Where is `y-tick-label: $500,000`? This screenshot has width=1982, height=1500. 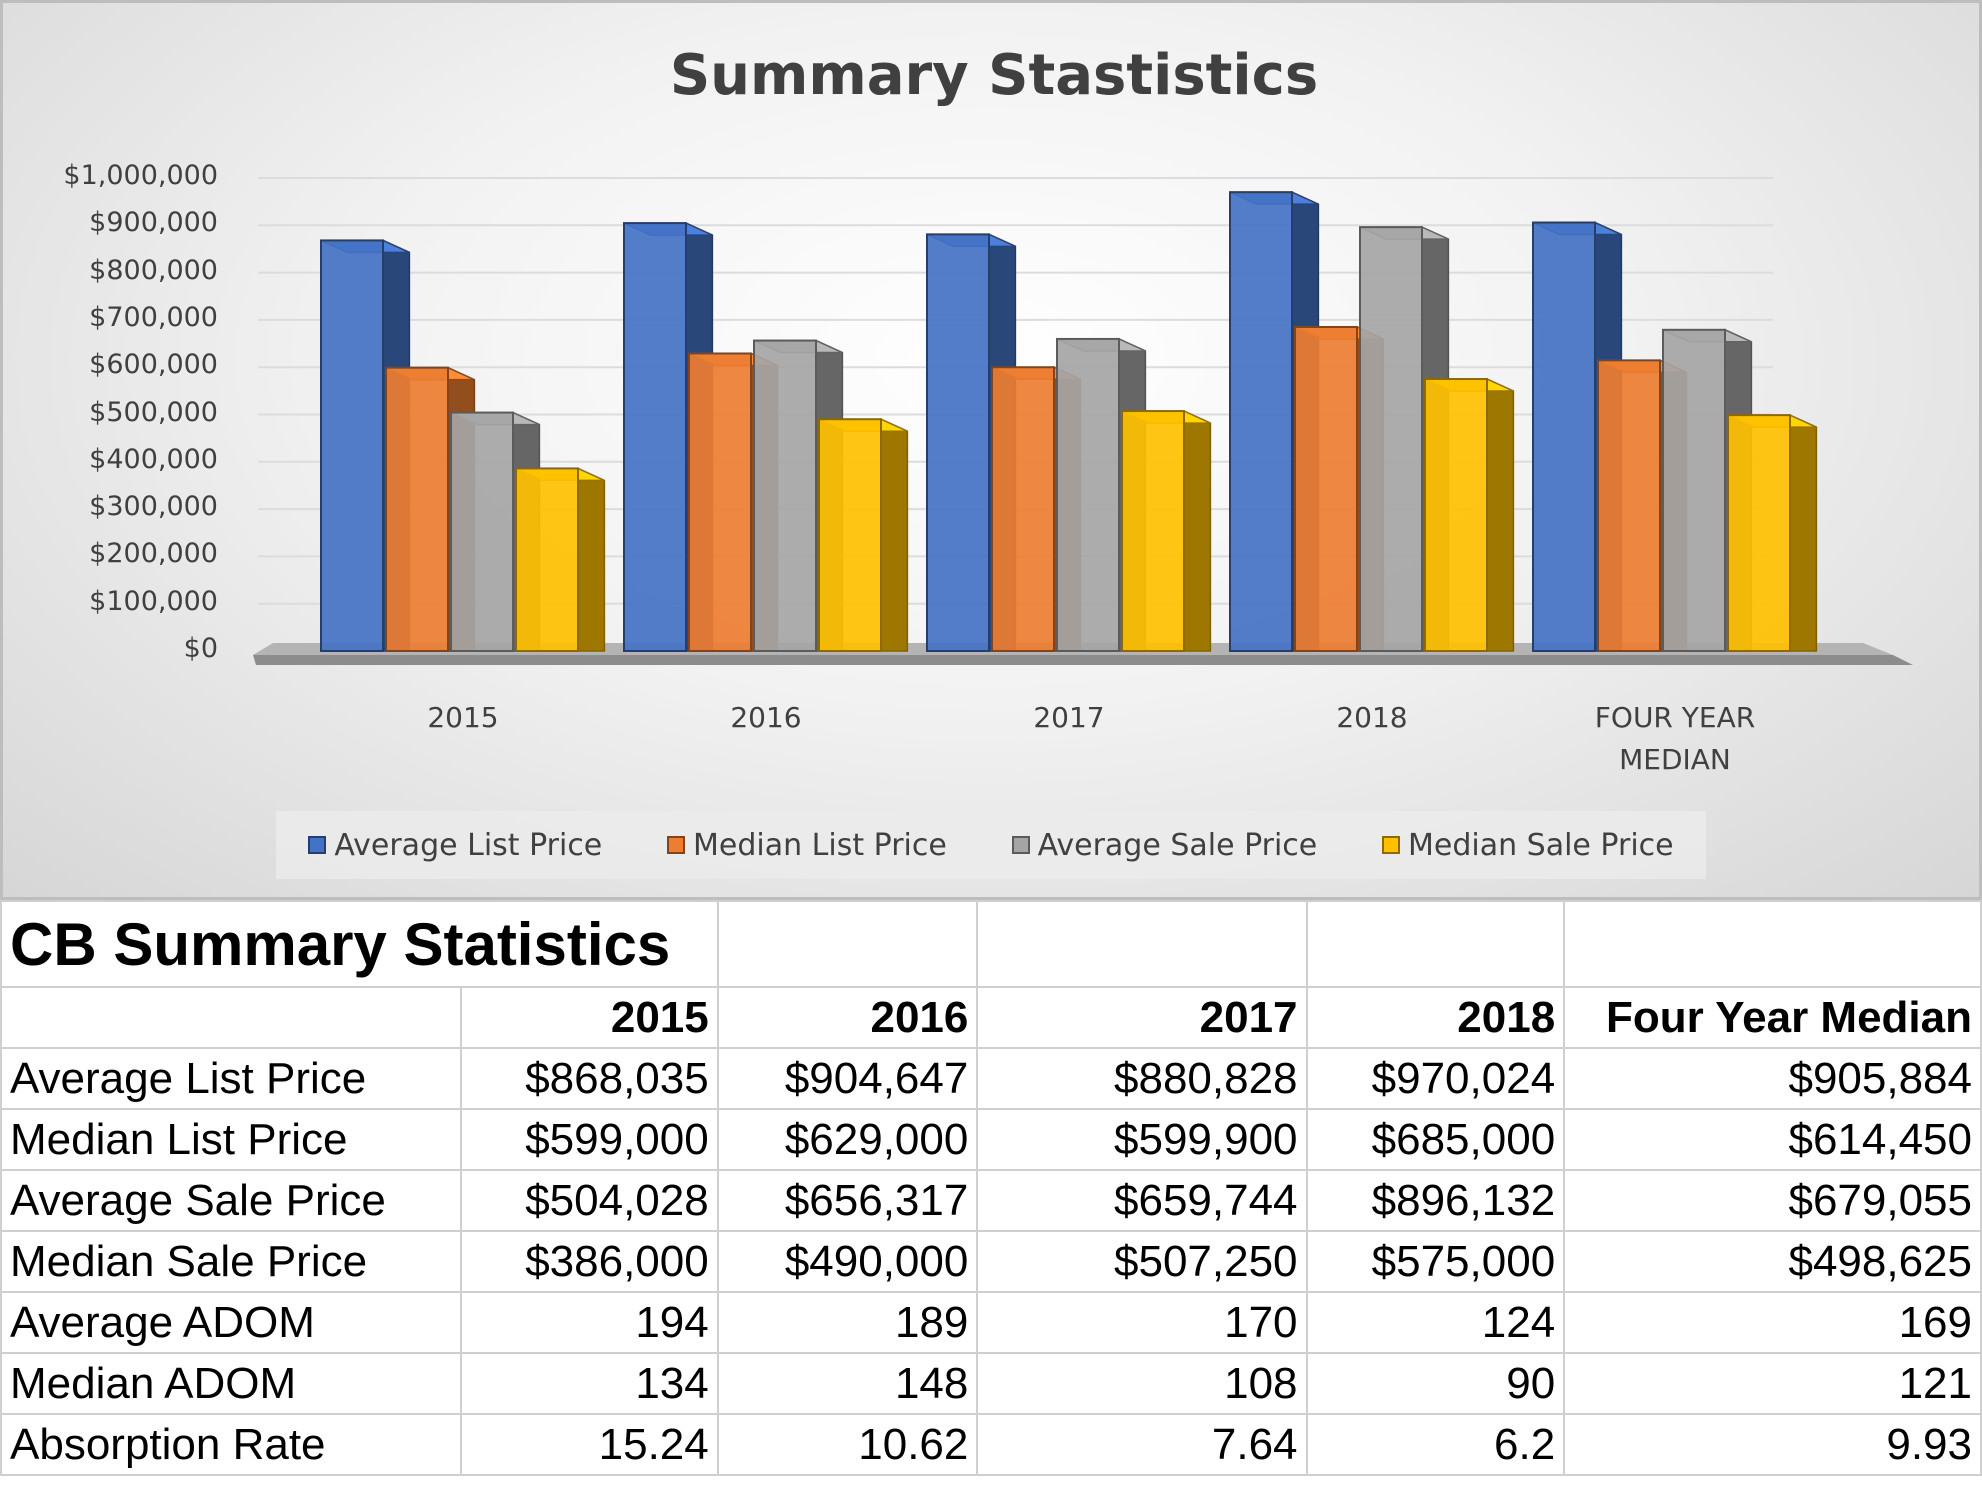
y-tick-label: $500,000 is located at coordinates (153, 412).